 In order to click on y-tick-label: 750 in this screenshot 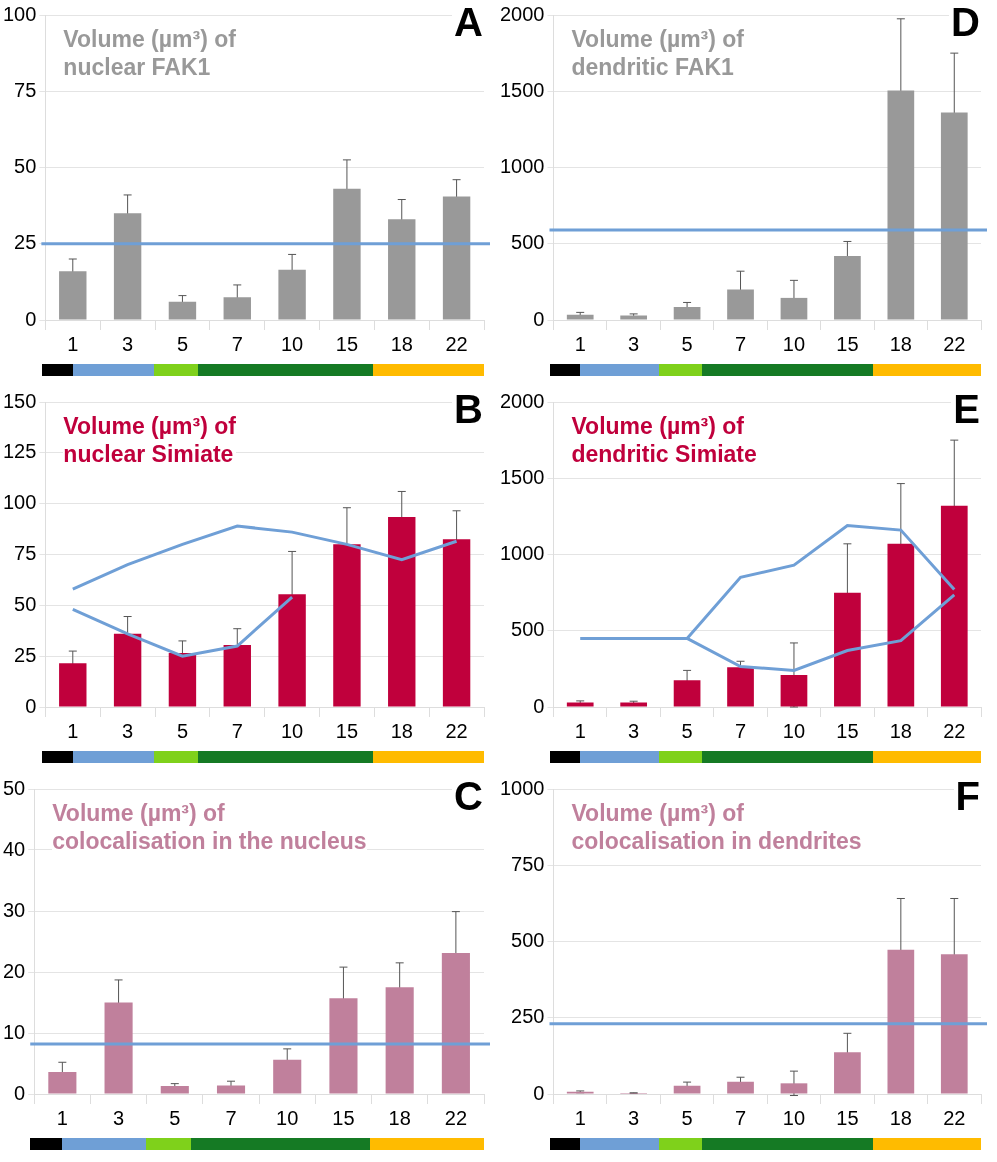, I will do `click(528, 863)`.